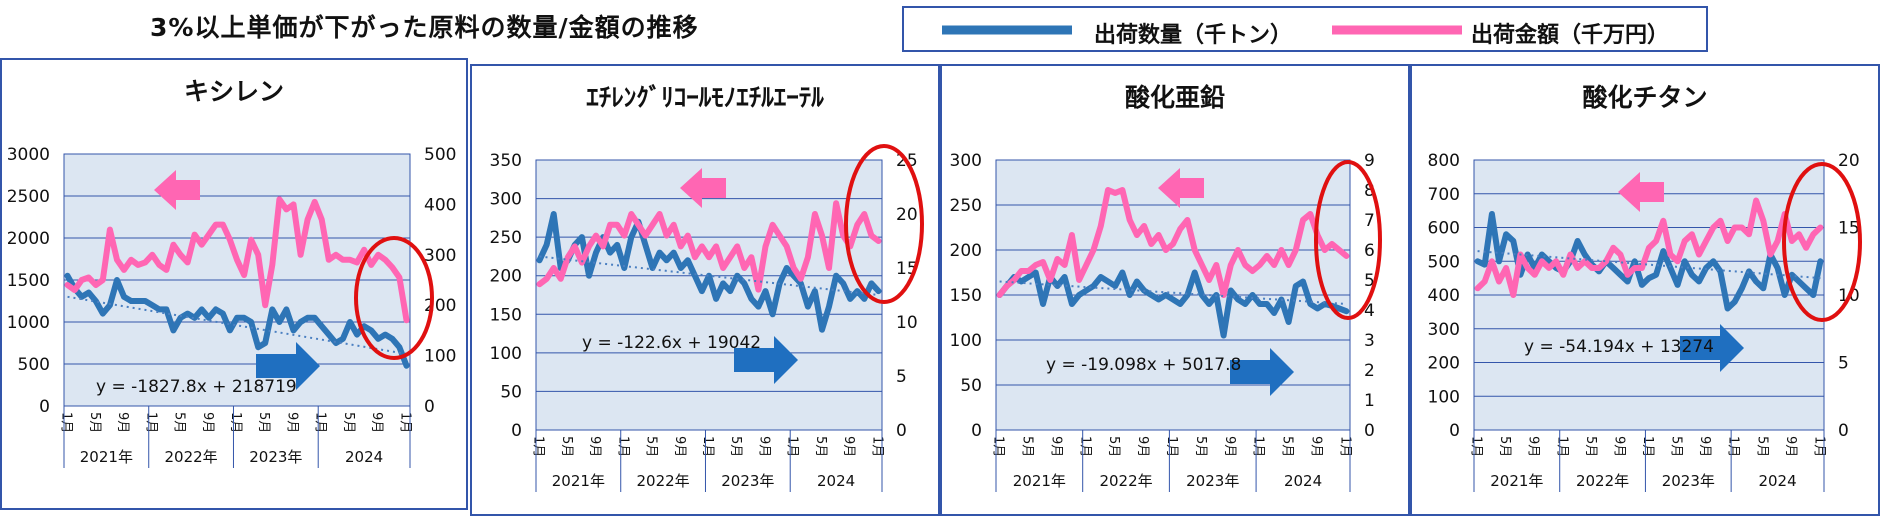 The height and width of the screenshot is (518, 1884). Describe the element at coordinates (1369, 341) in the screenshot. I see `y-right-tick-label: 3` at that location.